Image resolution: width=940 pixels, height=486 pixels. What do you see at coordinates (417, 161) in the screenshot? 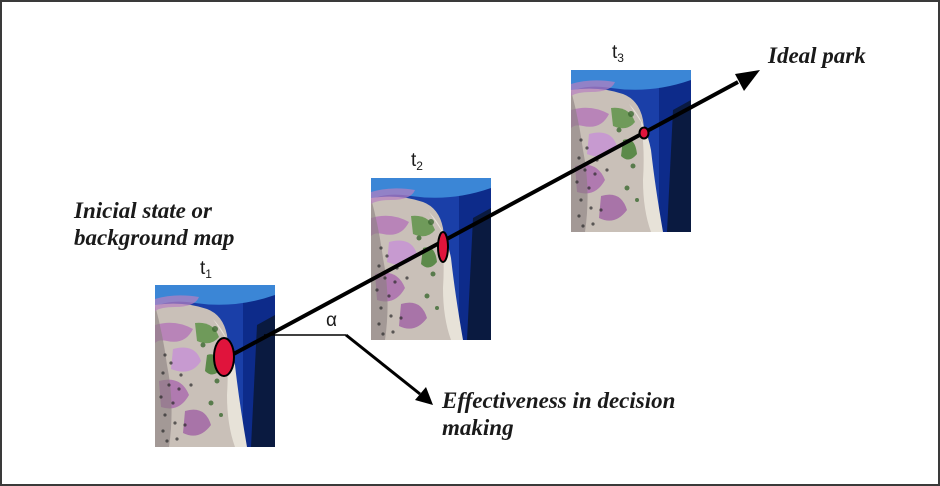
I see `time-label-t2: t2` at bounding box center [417, 161].